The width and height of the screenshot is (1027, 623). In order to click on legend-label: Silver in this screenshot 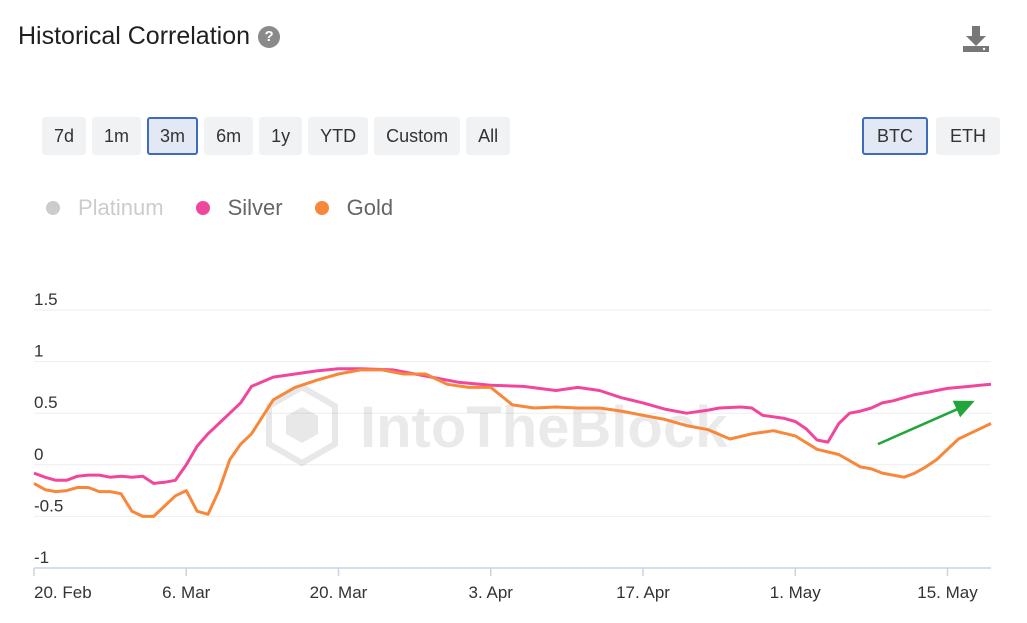, I will do `click(255, 207)`.